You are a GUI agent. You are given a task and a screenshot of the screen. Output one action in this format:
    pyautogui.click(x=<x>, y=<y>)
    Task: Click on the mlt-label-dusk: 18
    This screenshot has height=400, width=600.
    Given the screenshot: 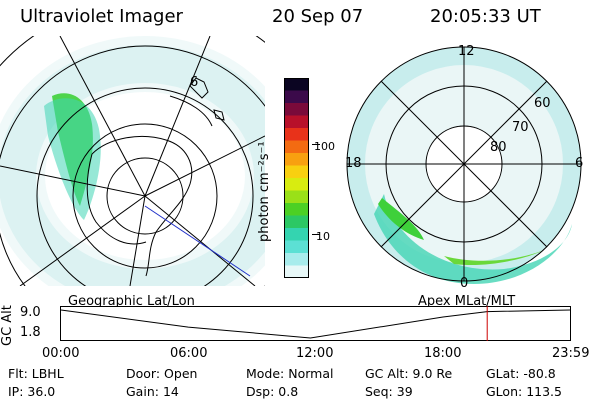 What is the action you would take?
    pyautogui.click(x=353, y=163)
    